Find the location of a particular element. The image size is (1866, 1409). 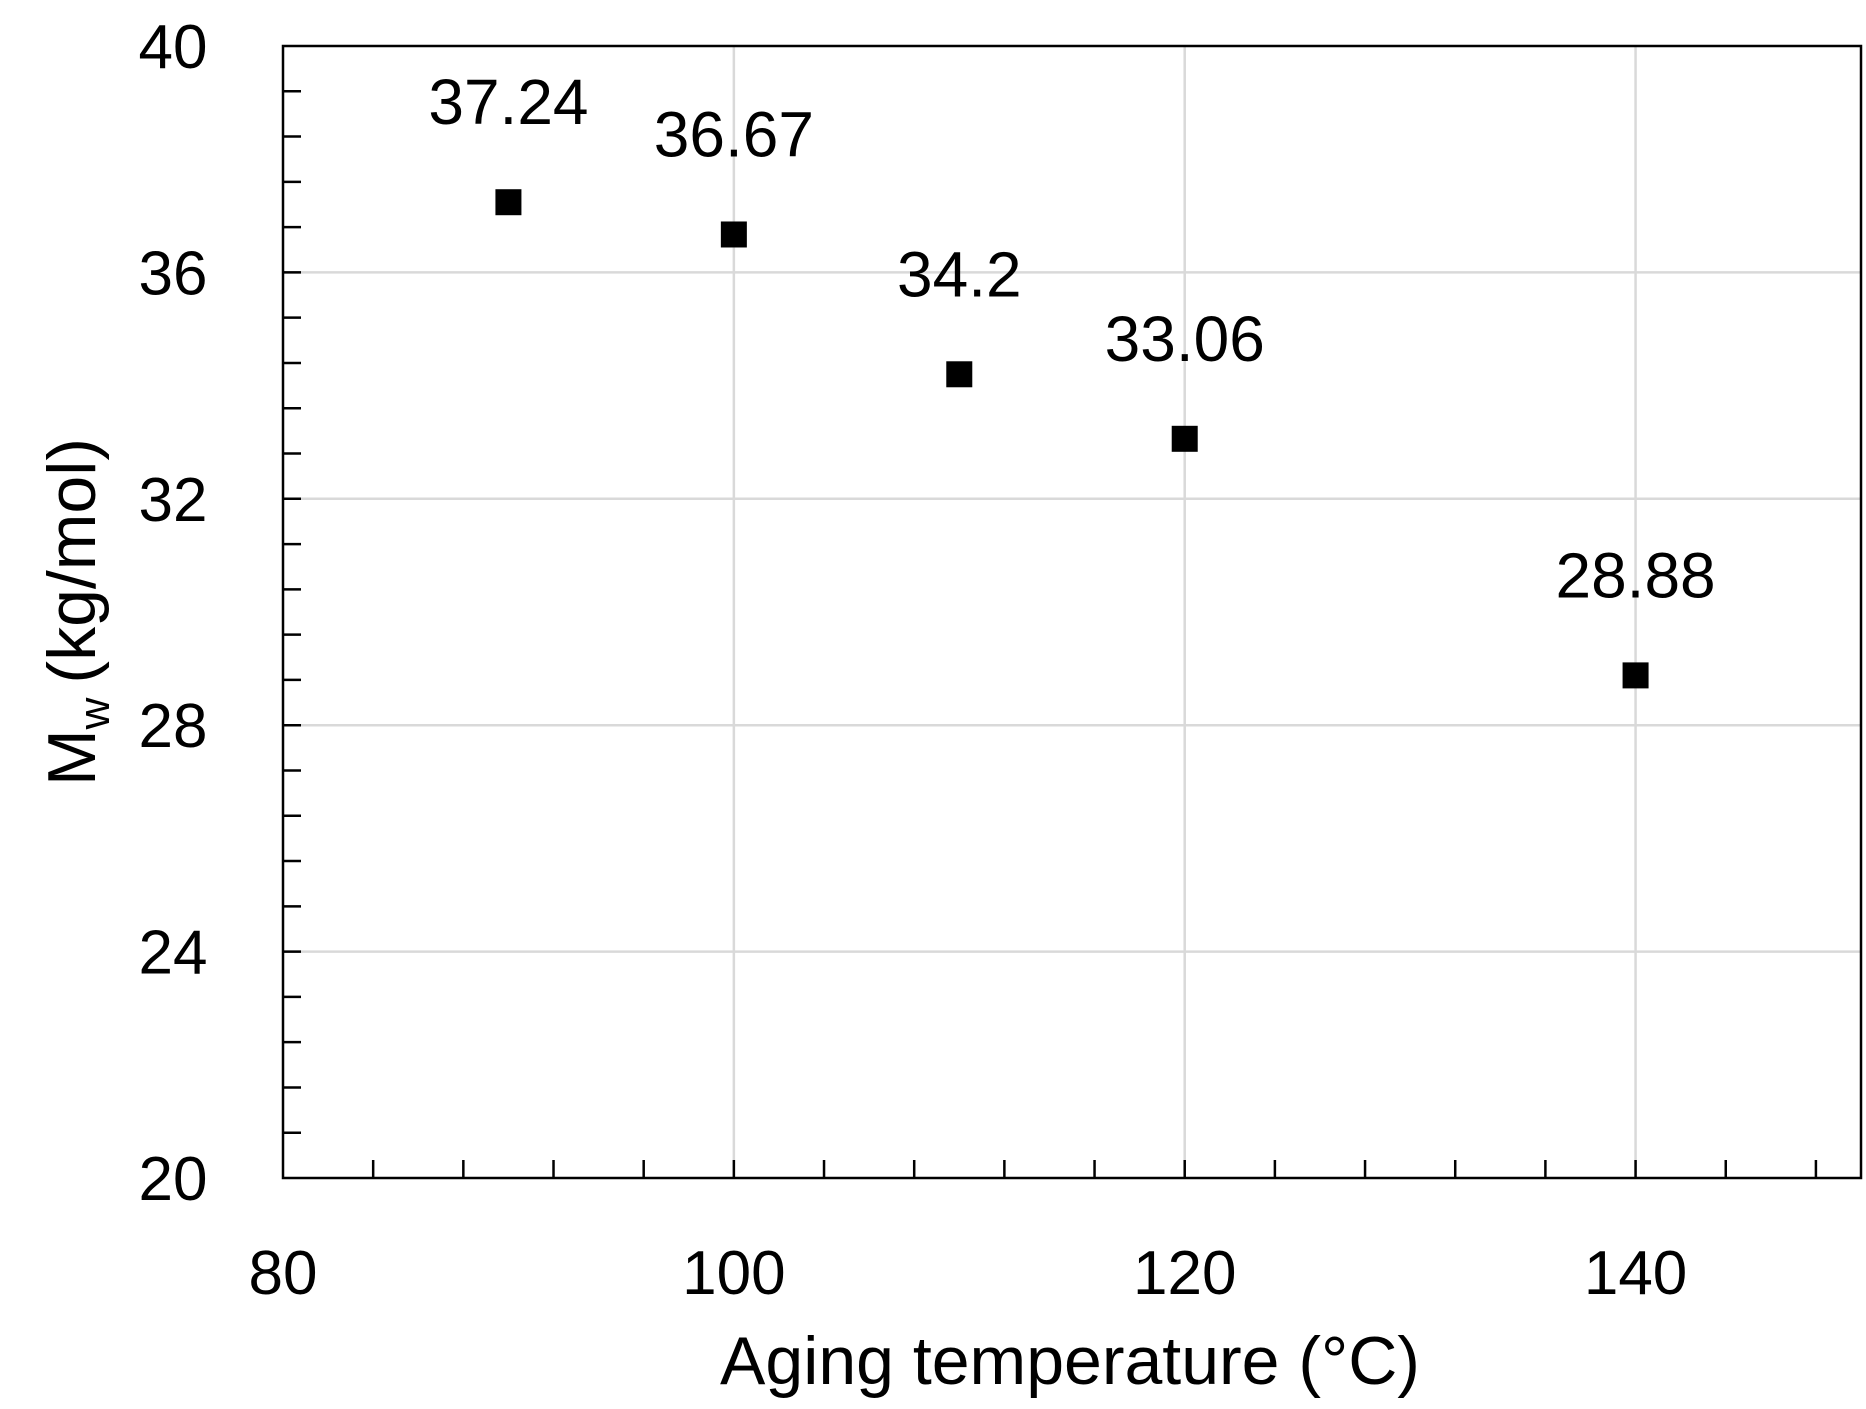

y-axis-unit: (kg/mol) is located at coordinates (72, 561).